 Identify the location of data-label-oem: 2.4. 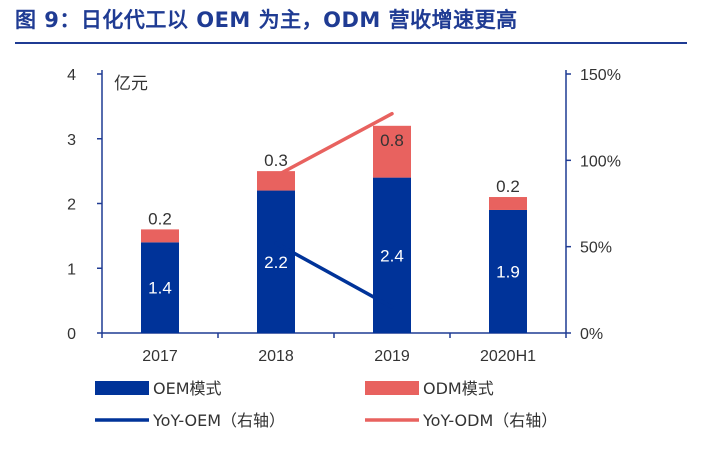
(392, 255).